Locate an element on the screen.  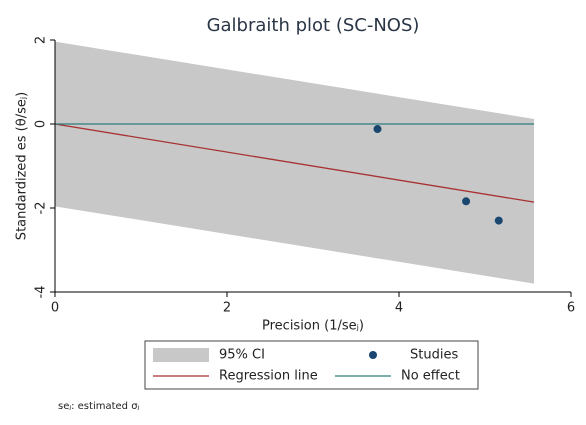
y-tick-label: -4 is located at coordinates (41, 292).